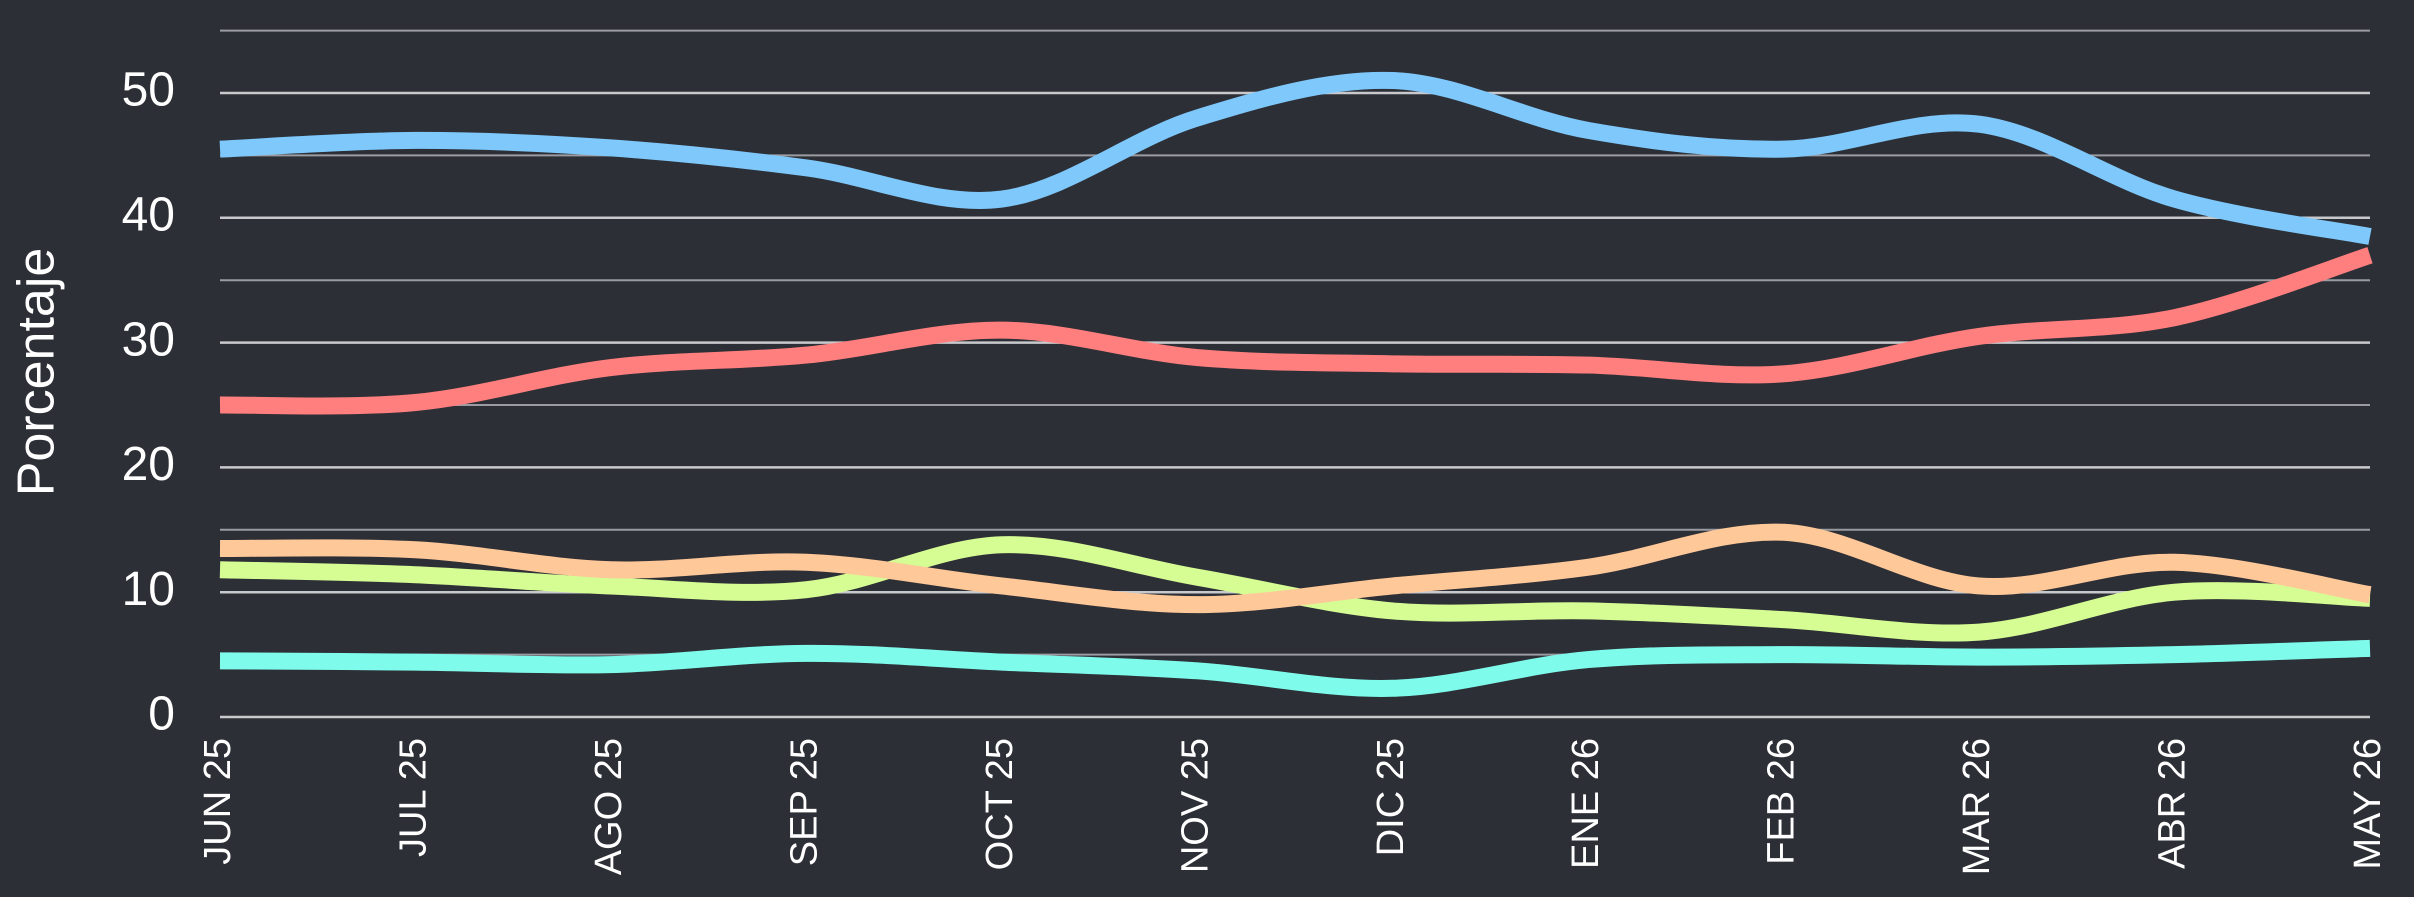 This screenshot has width=2414, height=897. What do you see at coordinates (1586, 803) in the screenshot?
I see `x-tick-label: ENE 26` at bounding box center [1586, 803].